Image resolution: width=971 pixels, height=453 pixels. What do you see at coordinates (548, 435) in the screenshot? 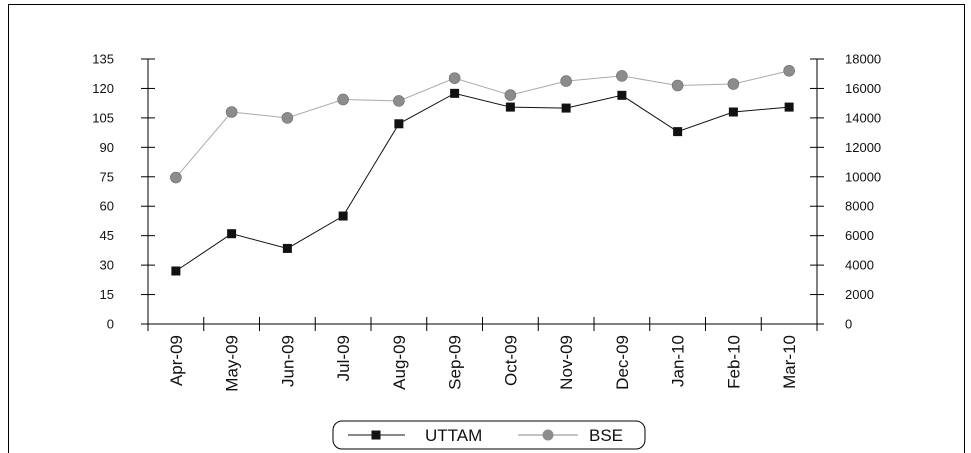
I see `legend-bse-marker` at bounding box center [548, 435].